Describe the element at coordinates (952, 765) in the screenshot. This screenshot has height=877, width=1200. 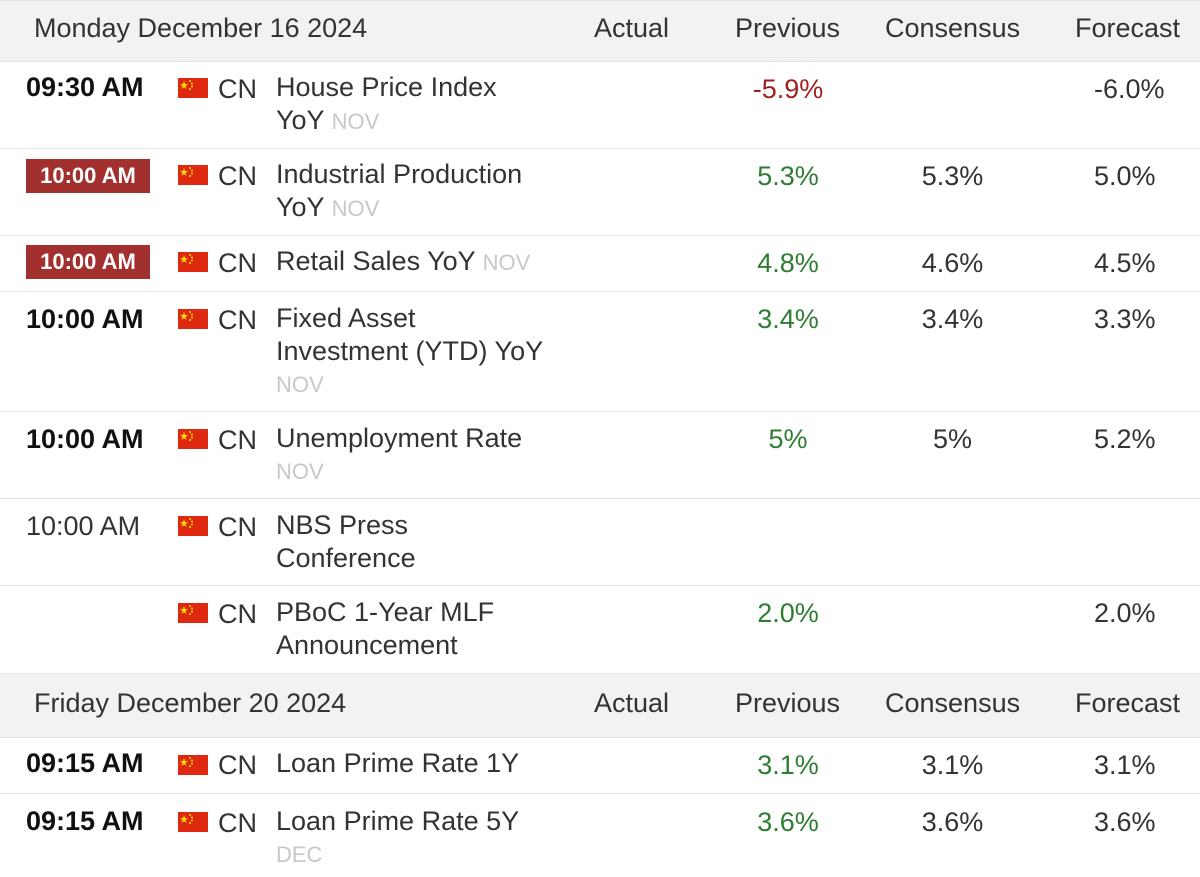
I see `consensus-value: 3.1%` at that location.